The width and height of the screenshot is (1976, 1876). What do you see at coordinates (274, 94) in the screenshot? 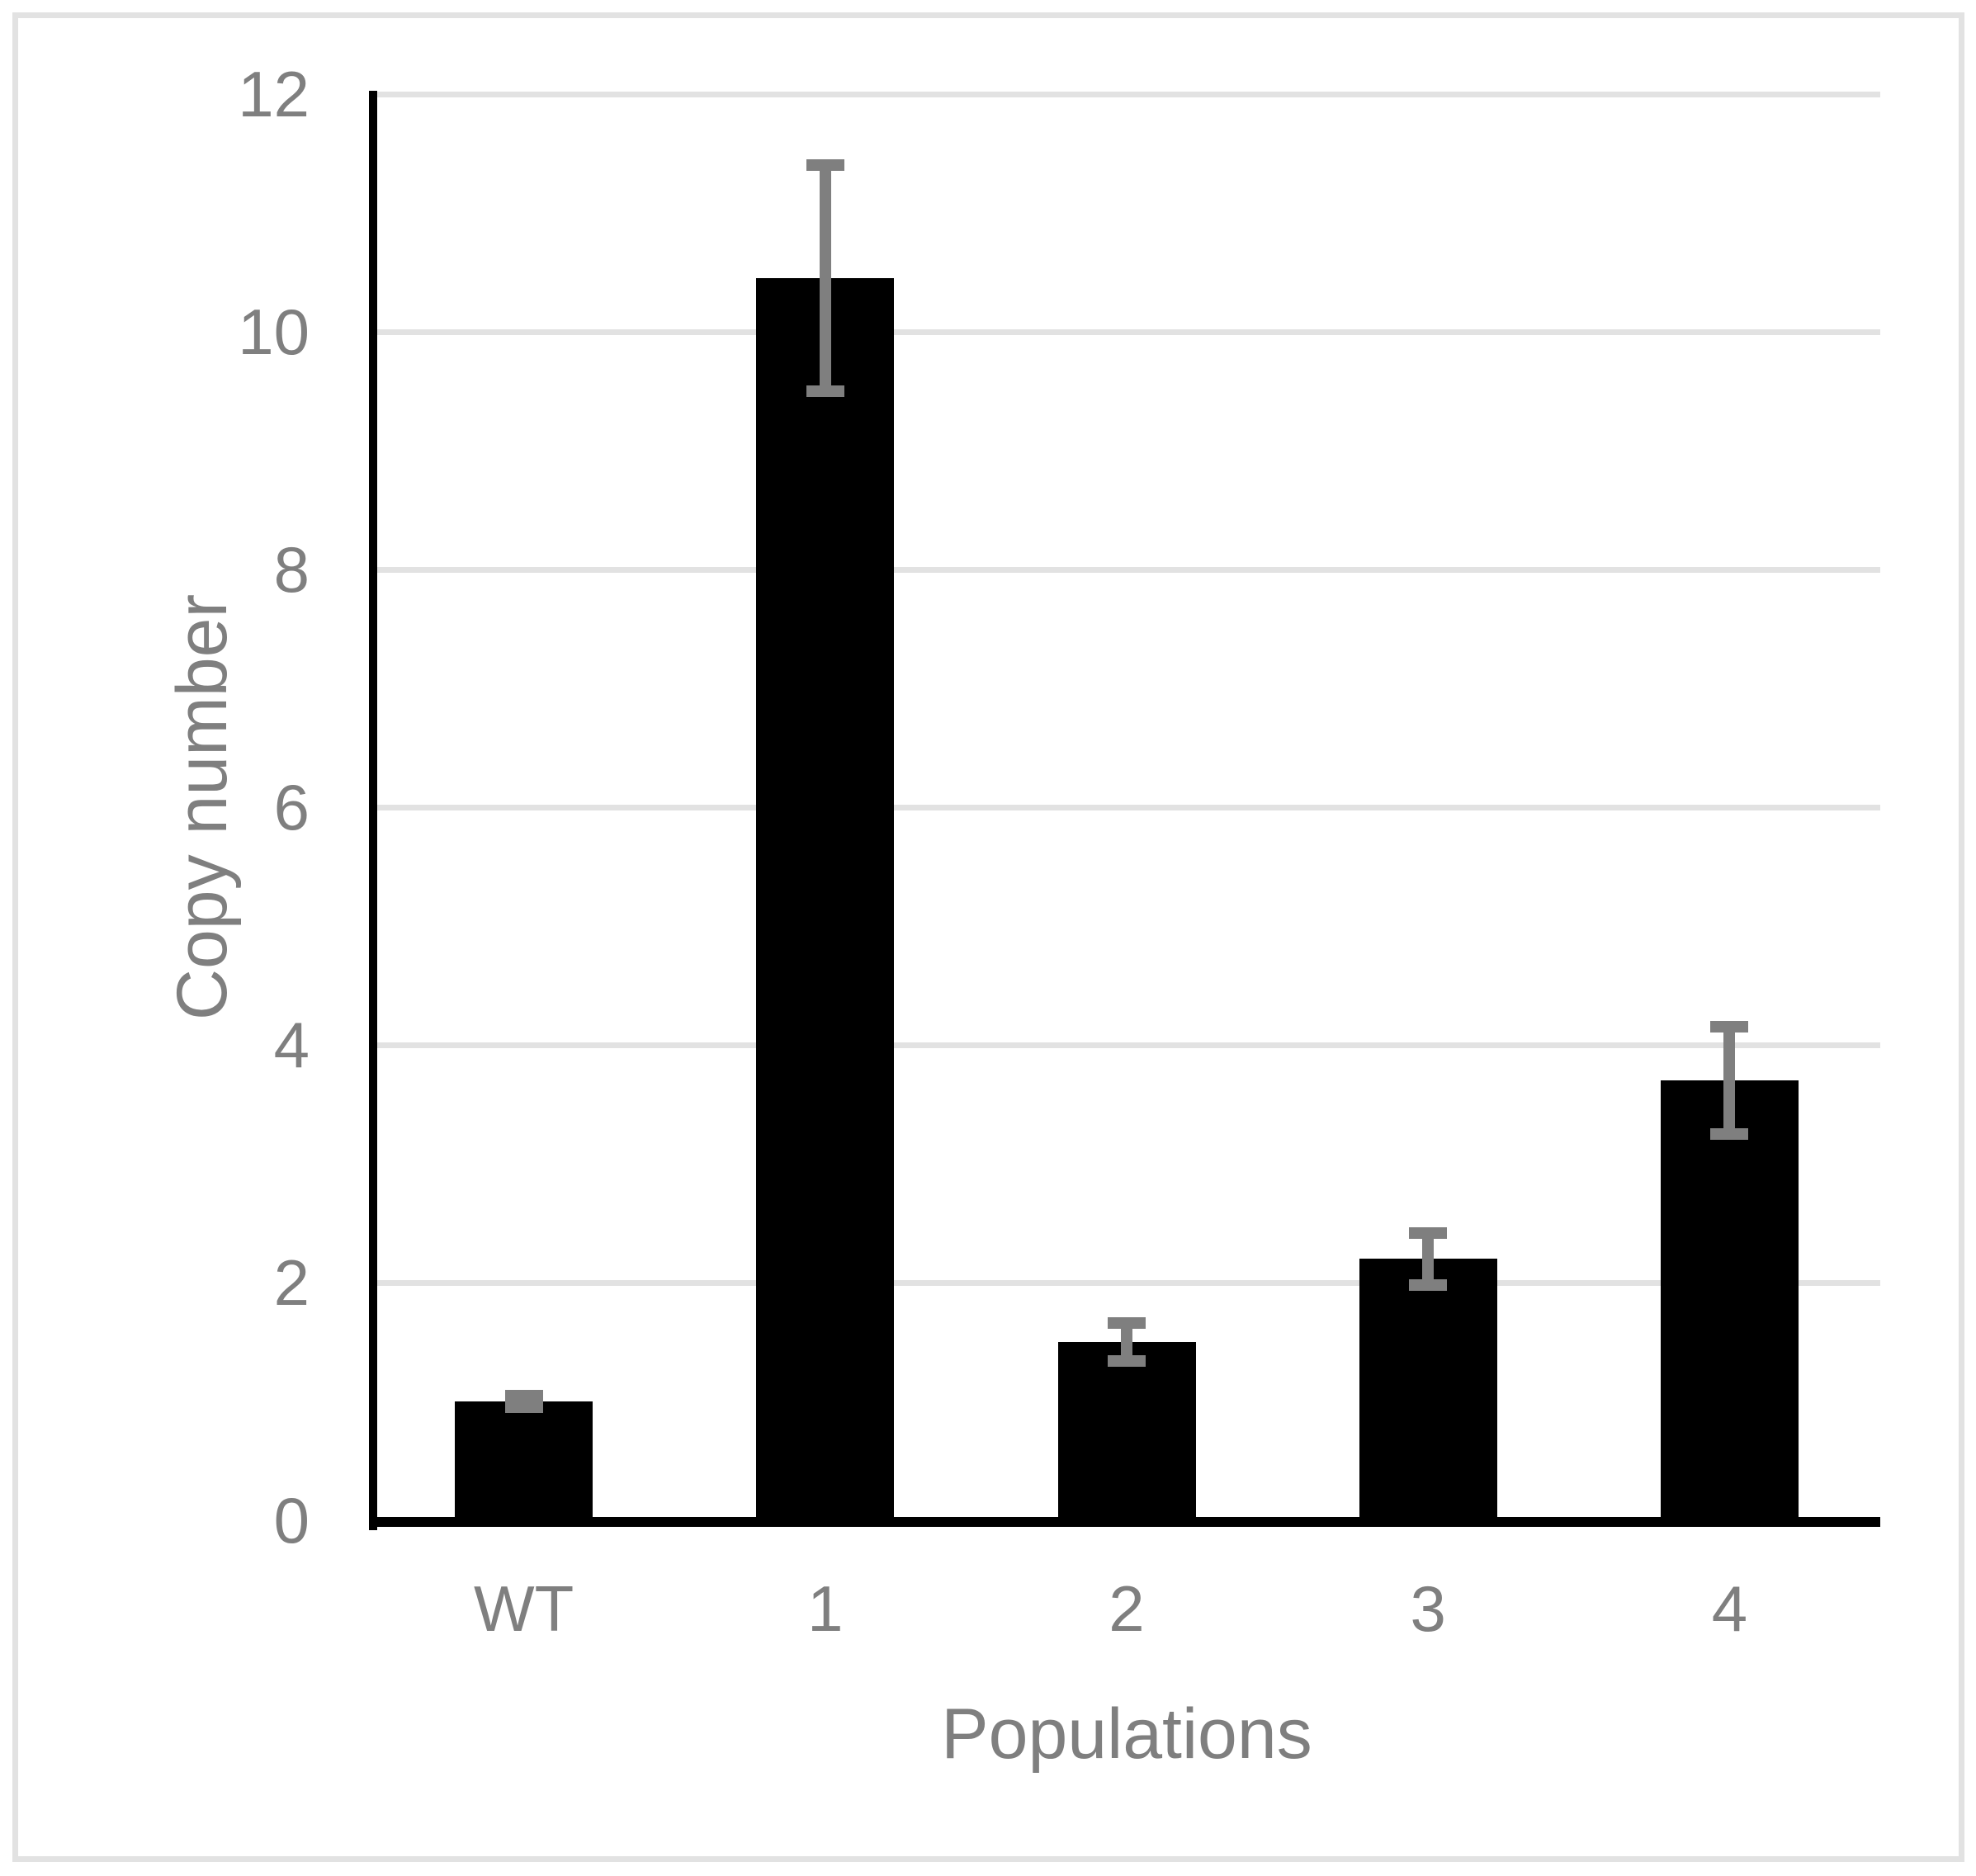
I see `y-tick-label-12: 12` at bounding box center [274, 94].